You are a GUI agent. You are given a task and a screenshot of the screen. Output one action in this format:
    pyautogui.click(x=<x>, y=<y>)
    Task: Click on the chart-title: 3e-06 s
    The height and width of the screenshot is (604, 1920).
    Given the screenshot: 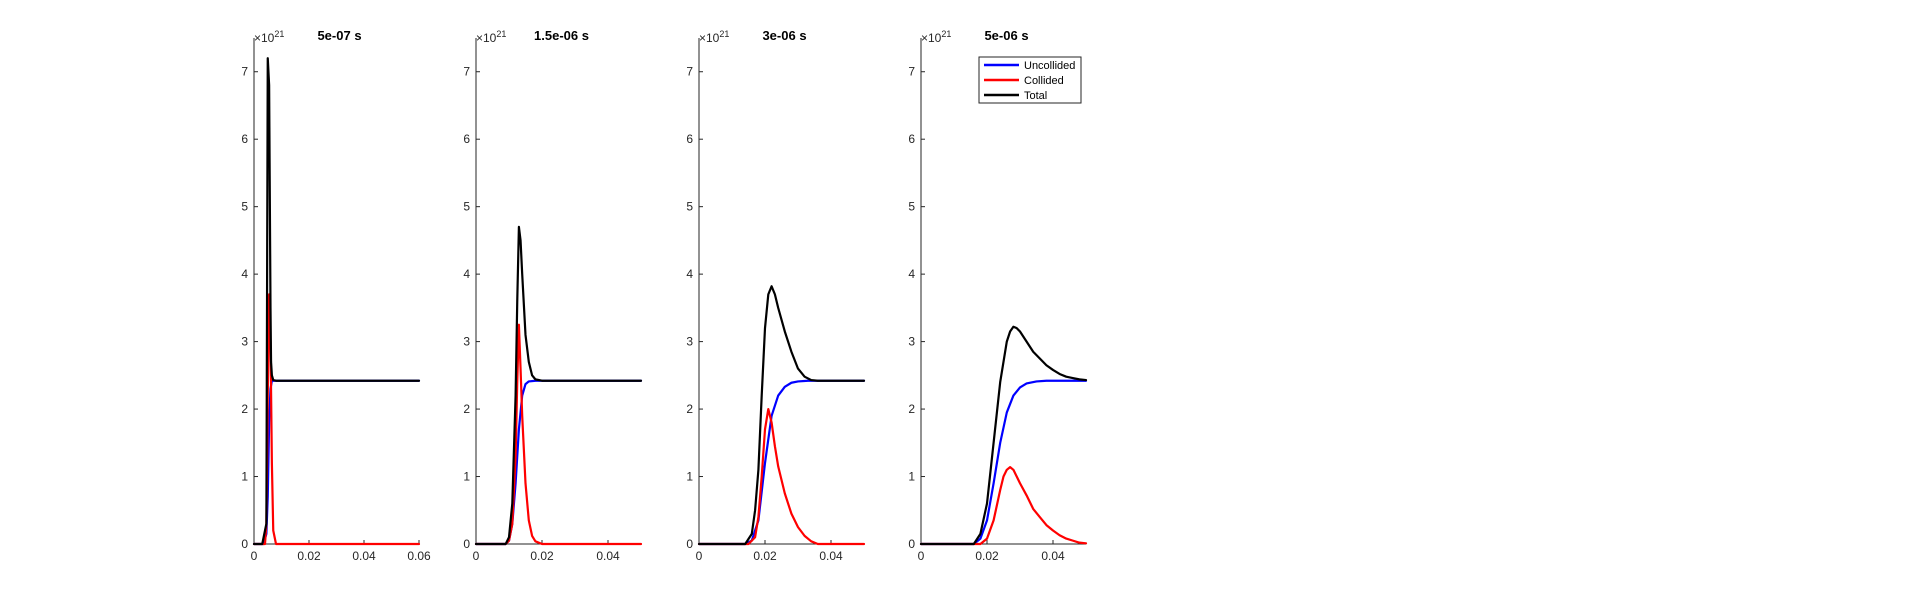 What is the action you would take?
    pyautogui.click(x=784, y=35)
    